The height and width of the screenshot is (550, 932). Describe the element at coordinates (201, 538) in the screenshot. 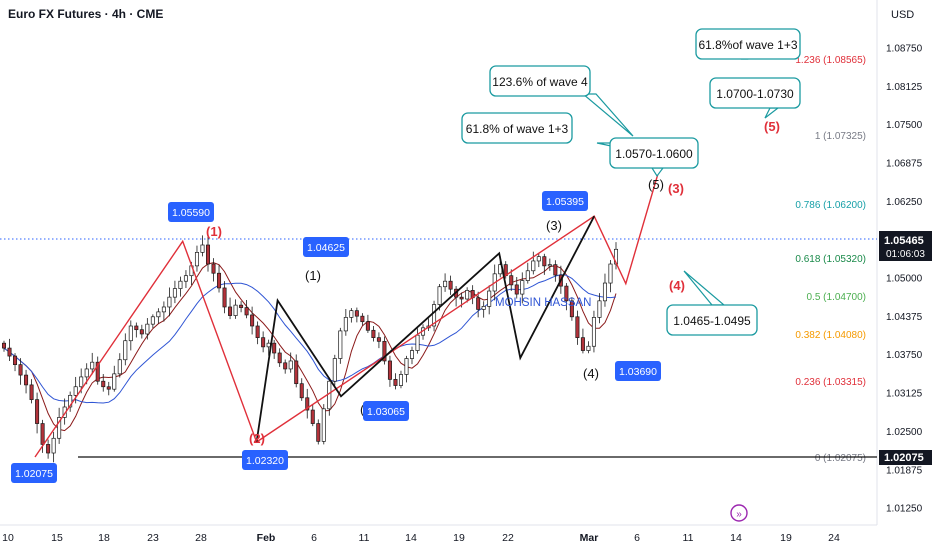

I see `time-tick-label: 28` at that location.